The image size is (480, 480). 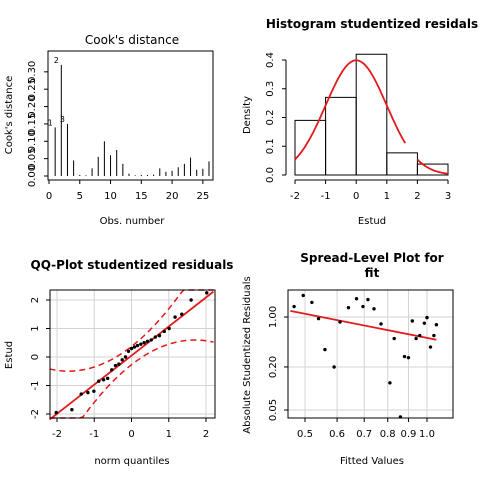 I want to click on spread-x-tick-label: 0.7, so click(x=364, y=434).